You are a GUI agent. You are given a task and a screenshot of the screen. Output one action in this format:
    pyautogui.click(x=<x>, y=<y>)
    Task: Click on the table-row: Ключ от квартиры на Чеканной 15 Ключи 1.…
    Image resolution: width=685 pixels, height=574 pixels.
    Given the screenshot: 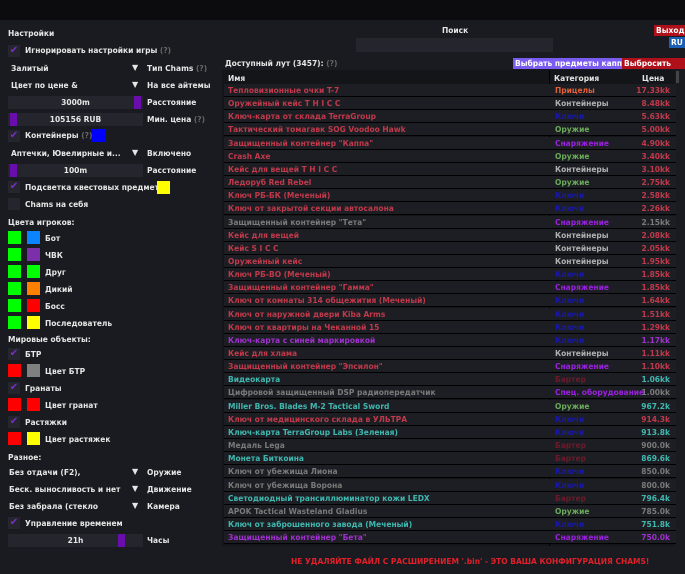 What is the action you would take?
    pyautogui.click(x=450, y=327)
    